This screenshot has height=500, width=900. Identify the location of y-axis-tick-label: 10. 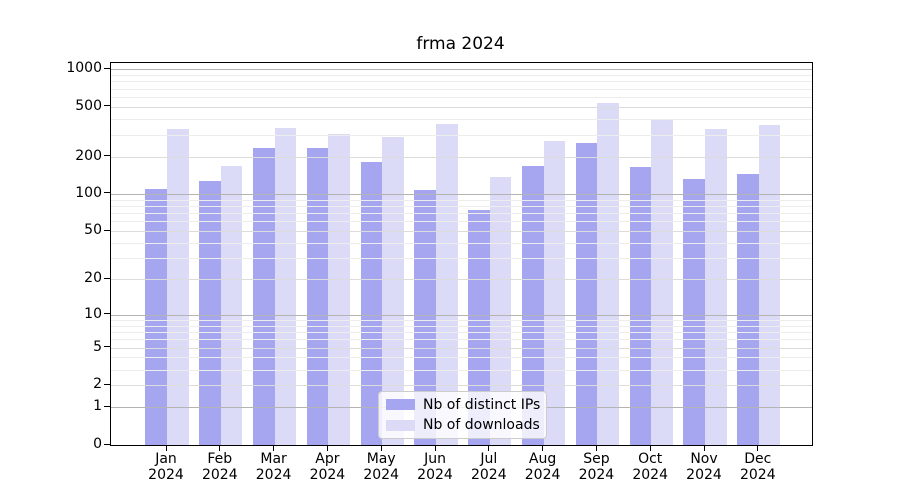
(93, 313).